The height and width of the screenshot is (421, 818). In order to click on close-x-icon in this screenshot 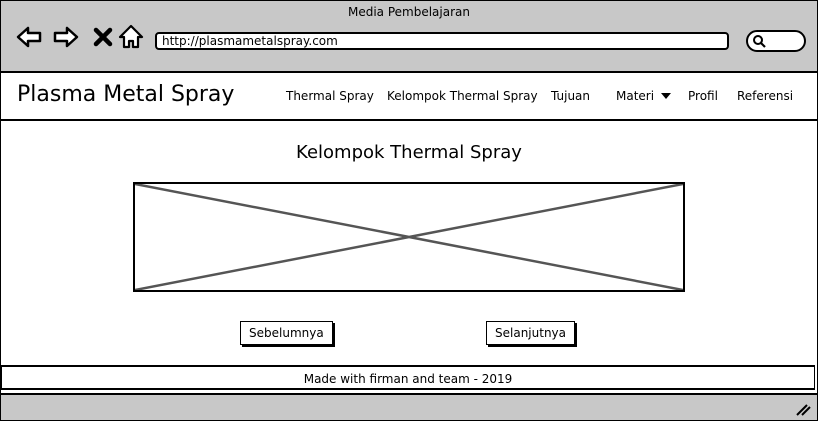, I will do `click(103, 37)`.